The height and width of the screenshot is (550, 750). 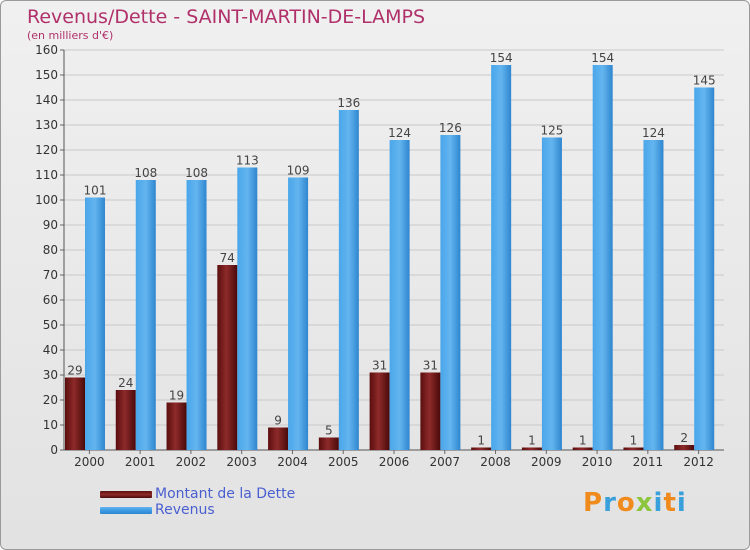 I want to click on data-label-dette: 9, so click(x=278, y=421).